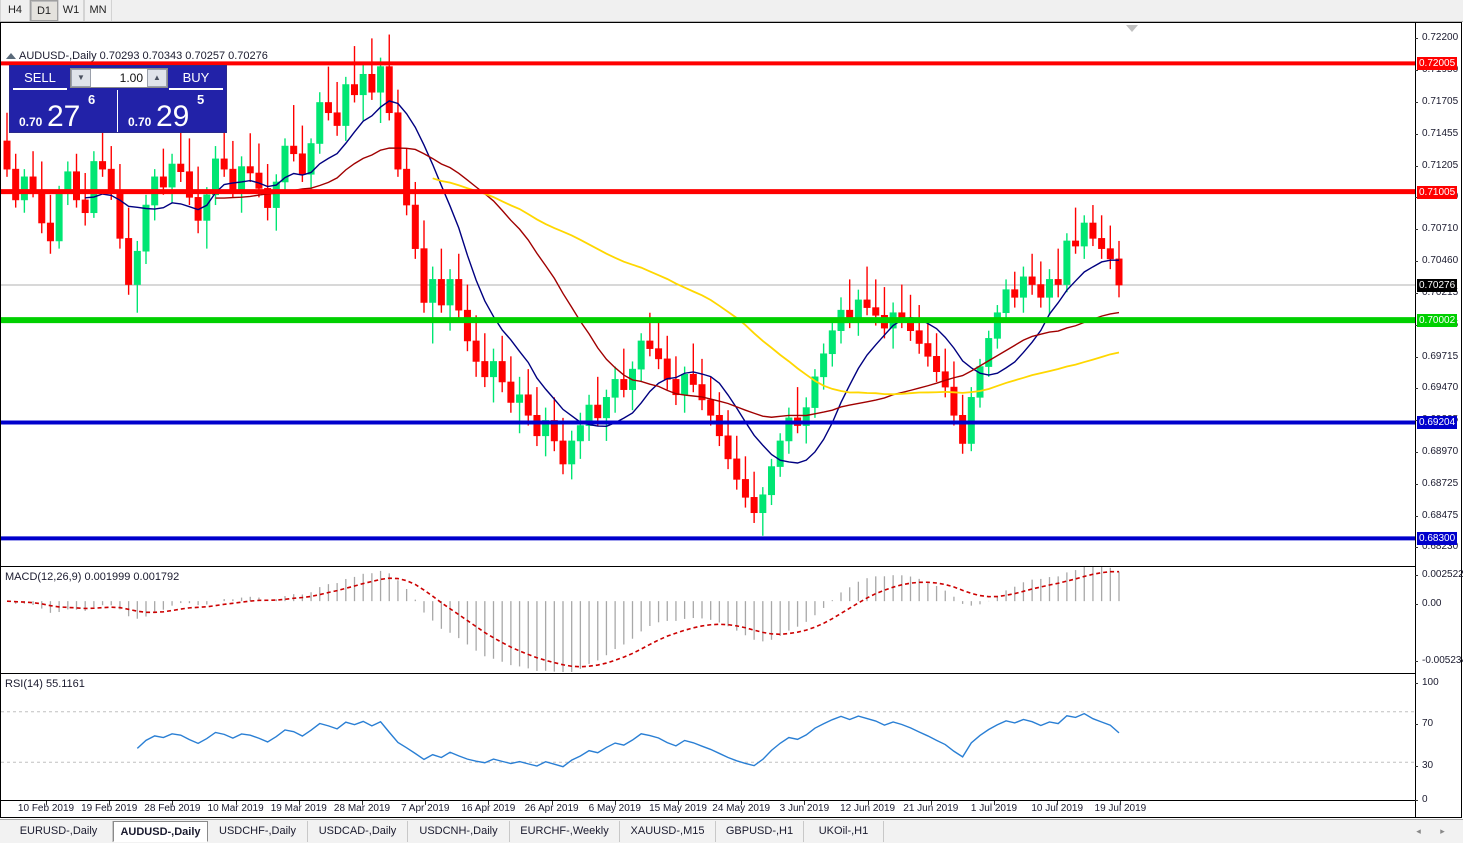 This screenshot has width=1463, height=843. I want to click on rsi-tick: 0, so click(1438, 800).